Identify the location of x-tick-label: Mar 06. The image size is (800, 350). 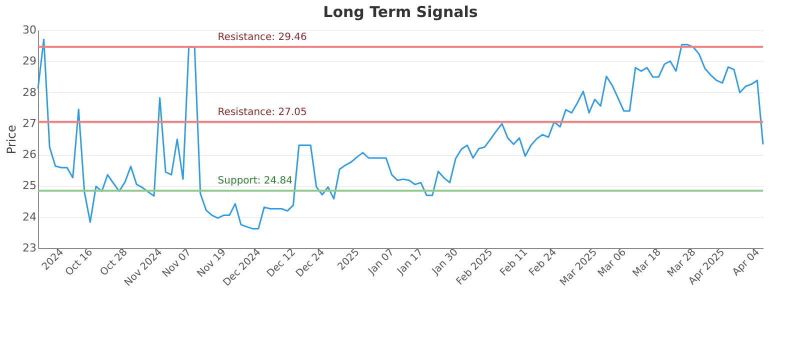
(612, 263).